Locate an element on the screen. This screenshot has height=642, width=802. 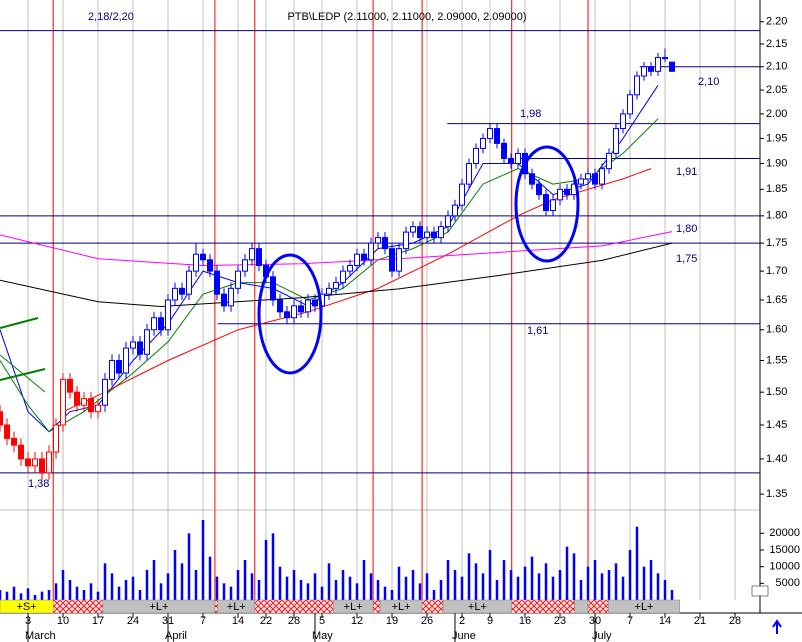
scroll-box is located at coordinates (760, 591).